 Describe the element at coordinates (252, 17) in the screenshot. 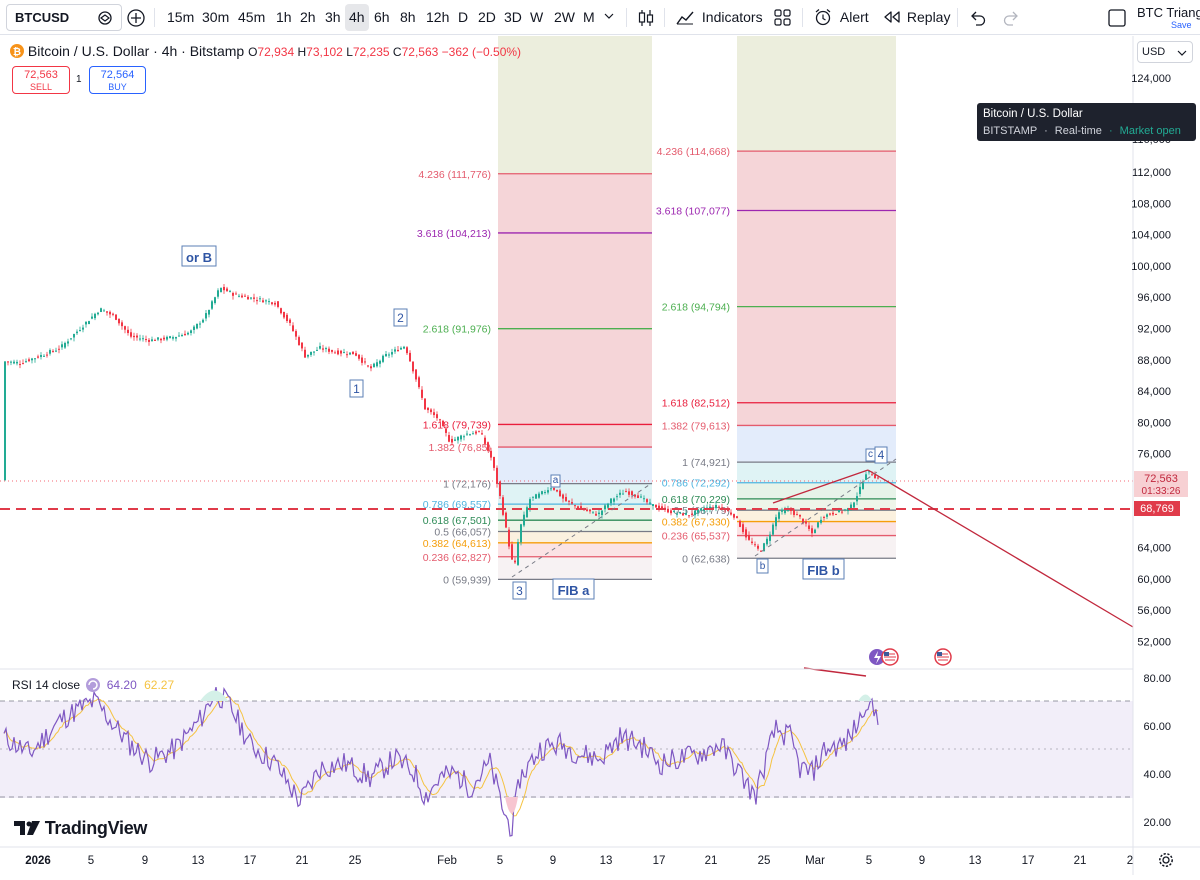

I see `interval-45m: 45m` at that location.